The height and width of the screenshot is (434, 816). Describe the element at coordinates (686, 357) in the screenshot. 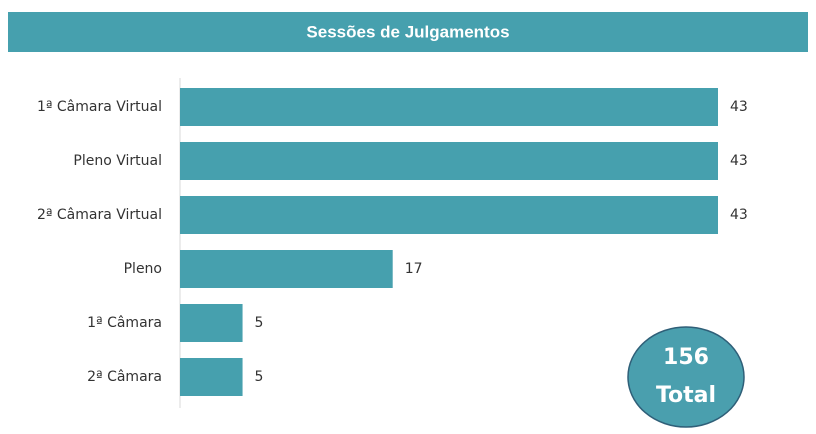

I see `total-value: 156` at that location.